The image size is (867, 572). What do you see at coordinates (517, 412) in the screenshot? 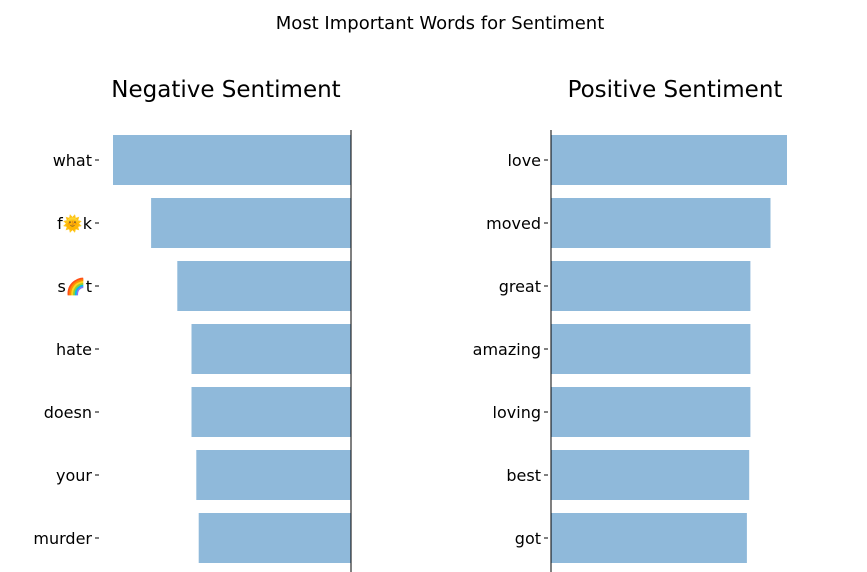
I see `positive-tick-label: loving` at bounding box center [517, 412].